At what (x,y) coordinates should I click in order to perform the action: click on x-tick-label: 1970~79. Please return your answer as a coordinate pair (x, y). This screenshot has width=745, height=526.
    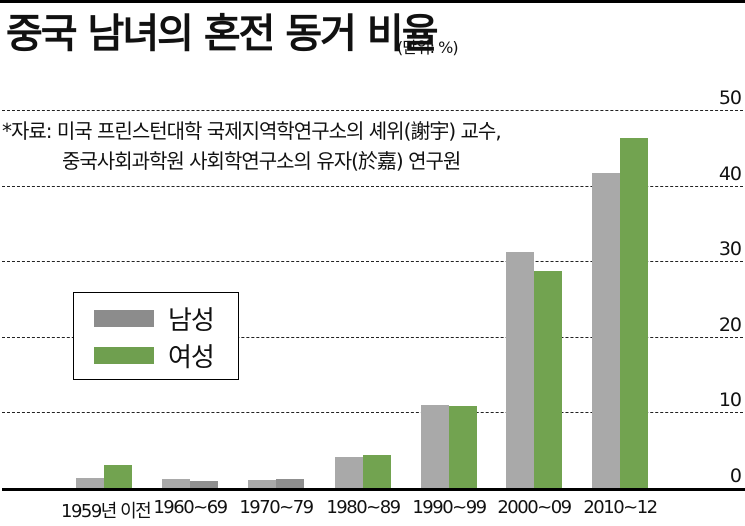
    Looking at the image, I should click on (276, 507).